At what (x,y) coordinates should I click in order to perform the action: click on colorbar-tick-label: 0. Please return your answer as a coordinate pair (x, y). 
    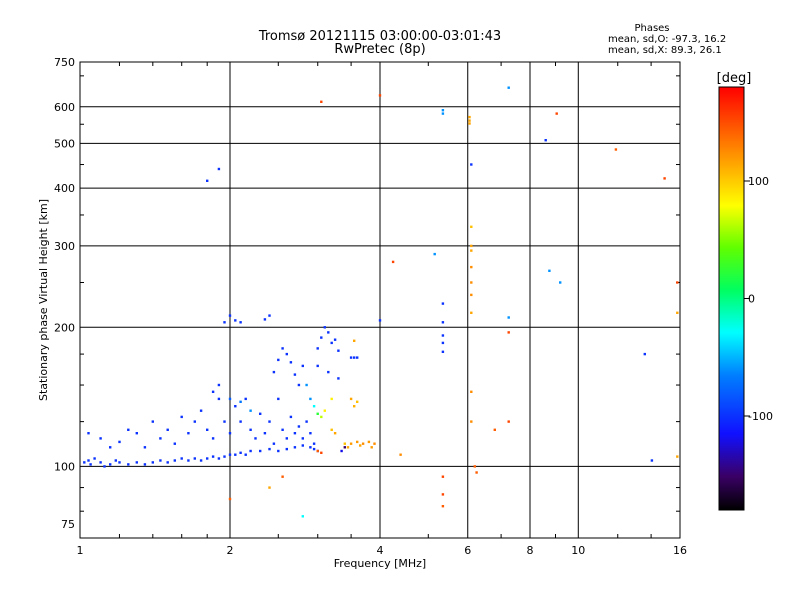
    Looking at the image, I should click on (751, 299).